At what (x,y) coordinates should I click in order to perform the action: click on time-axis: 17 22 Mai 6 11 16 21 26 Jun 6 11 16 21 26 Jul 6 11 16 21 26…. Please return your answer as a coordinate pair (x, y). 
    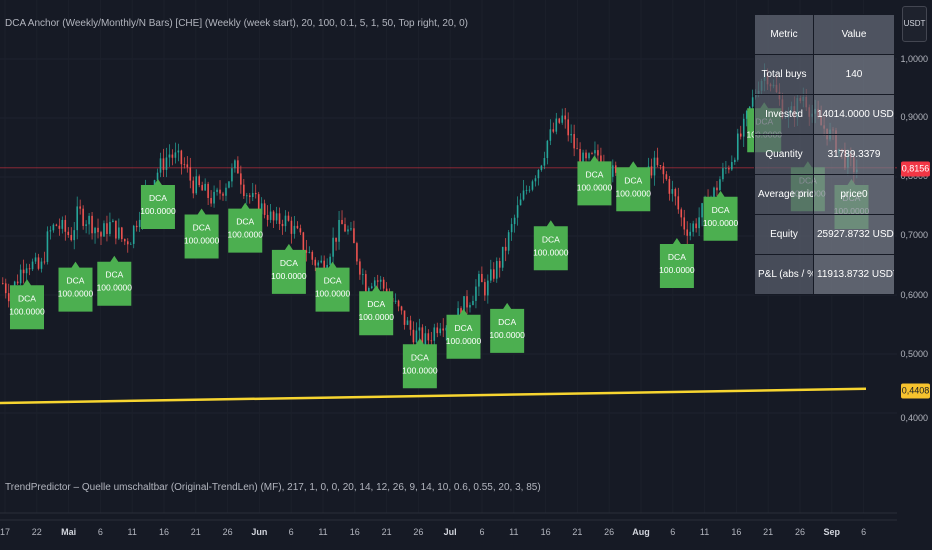
    Looking at the image, I should click on (448, 535).